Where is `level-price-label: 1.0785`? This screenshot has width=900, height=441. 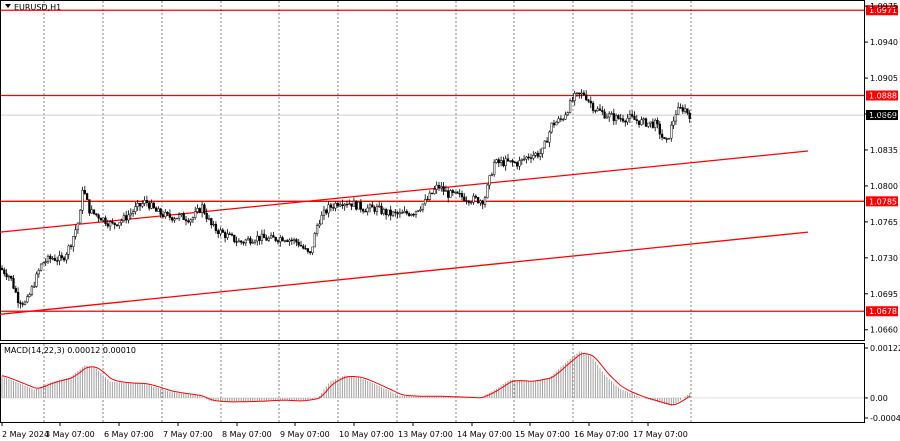 level-price-label: 1.0785 is located at coordinates (883, 201).